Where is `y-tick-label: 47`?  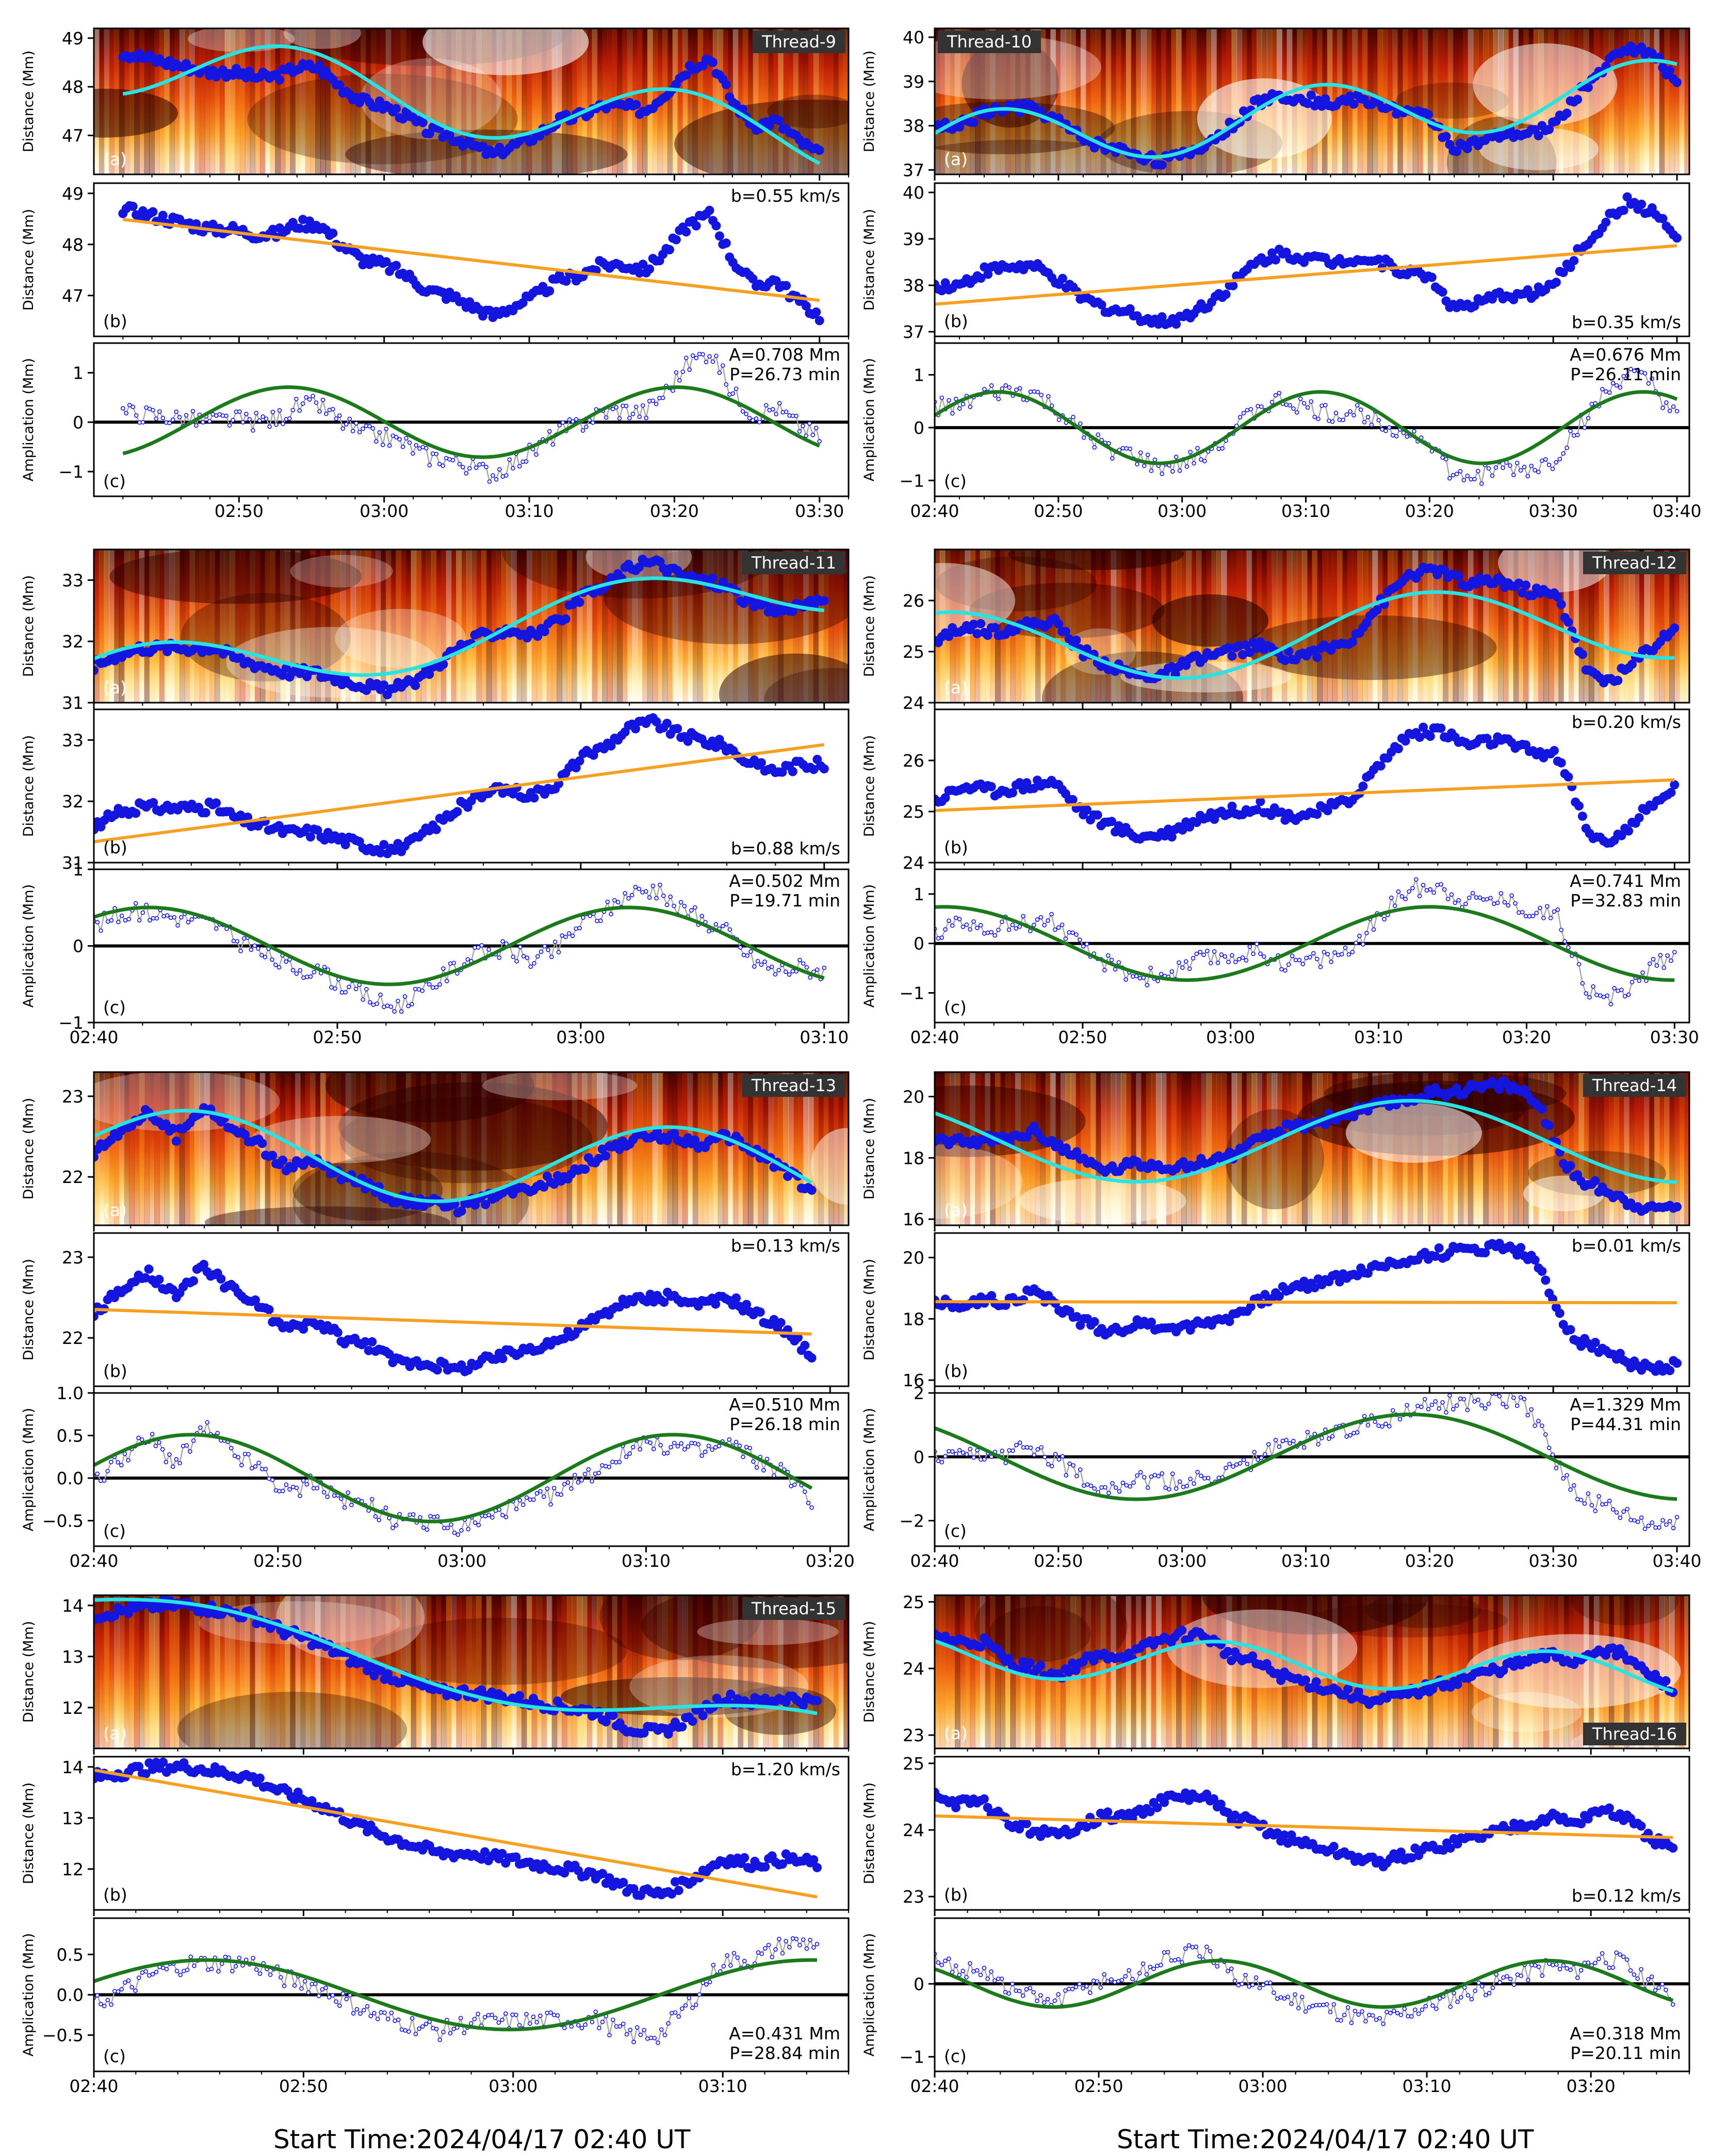
y-tick-label: 47 is located at coordinates (73, 136).